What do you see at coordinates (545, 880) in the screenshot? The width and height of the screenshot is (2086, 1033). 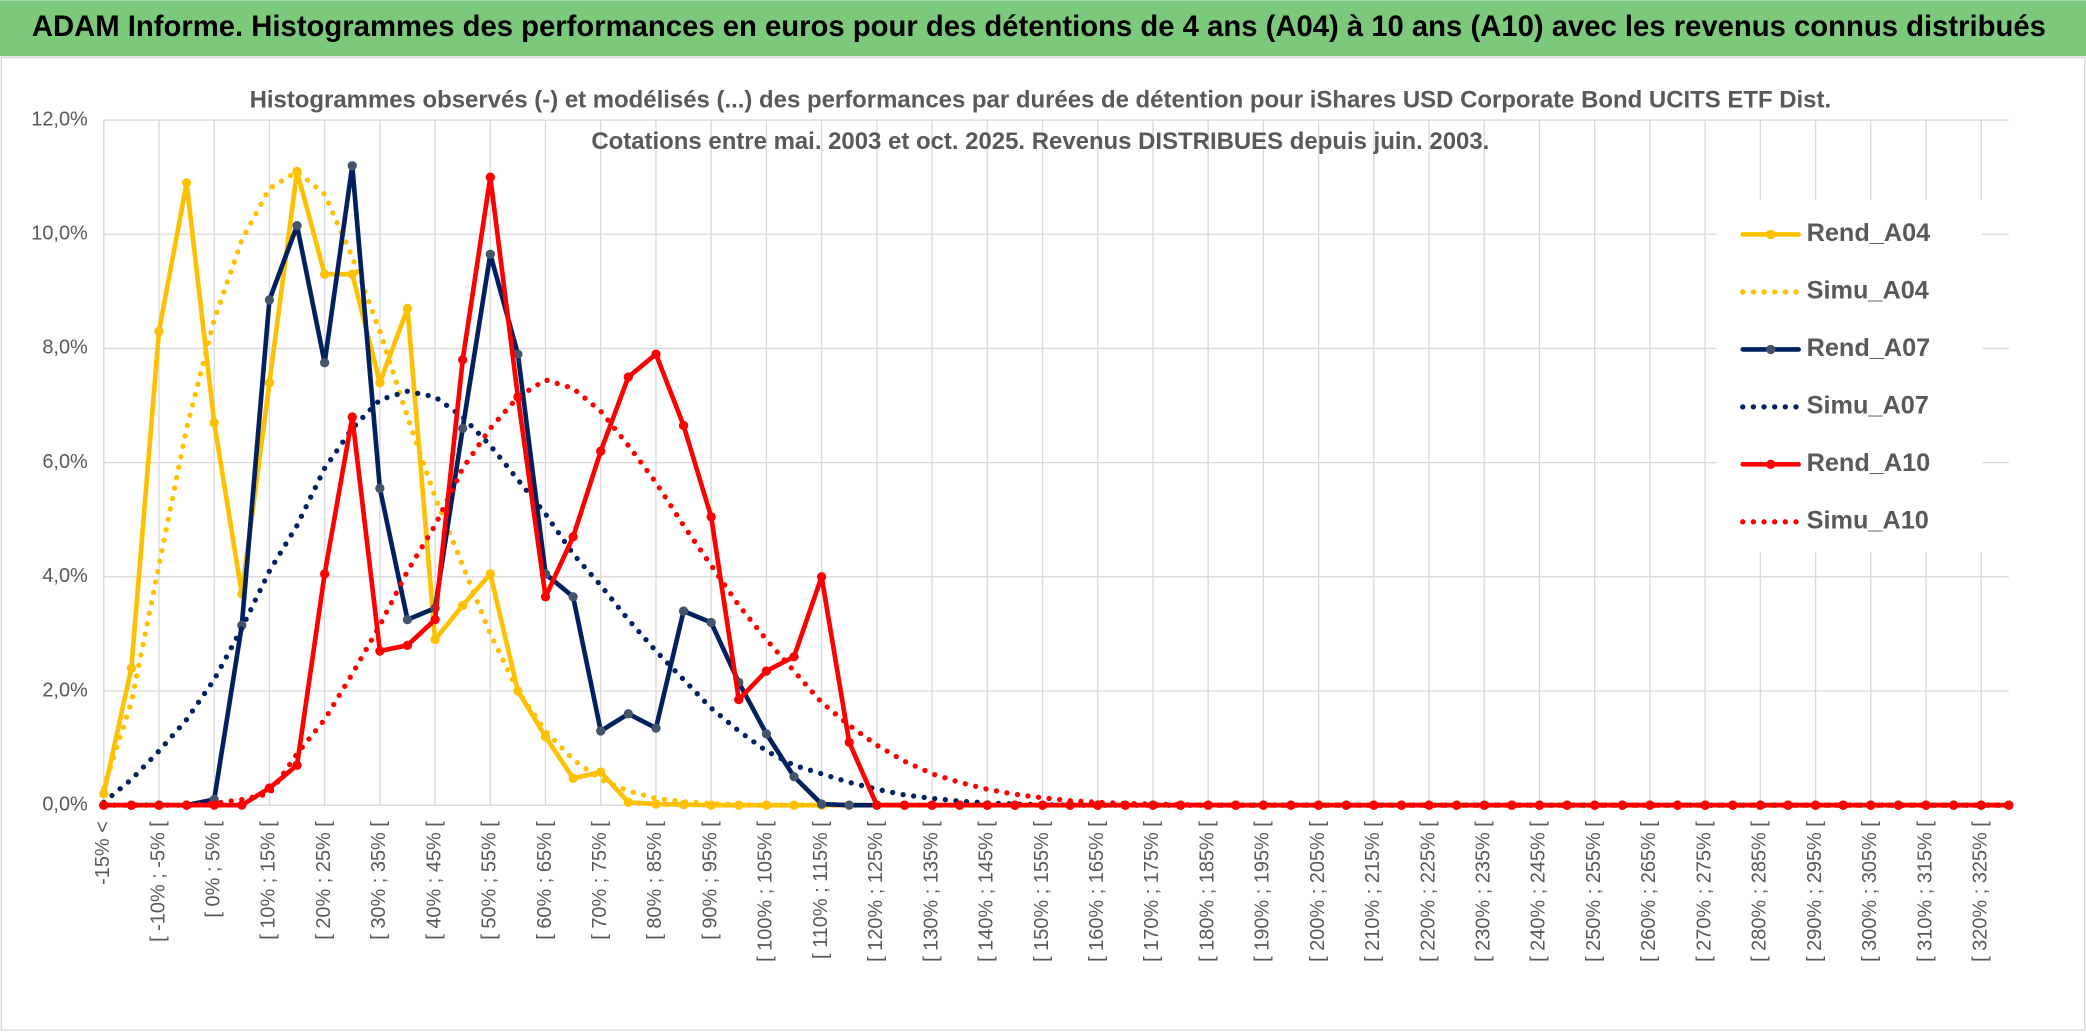 I see `x-tick-label: [ 60% ; 65% [` at bounding box center [545, 880].